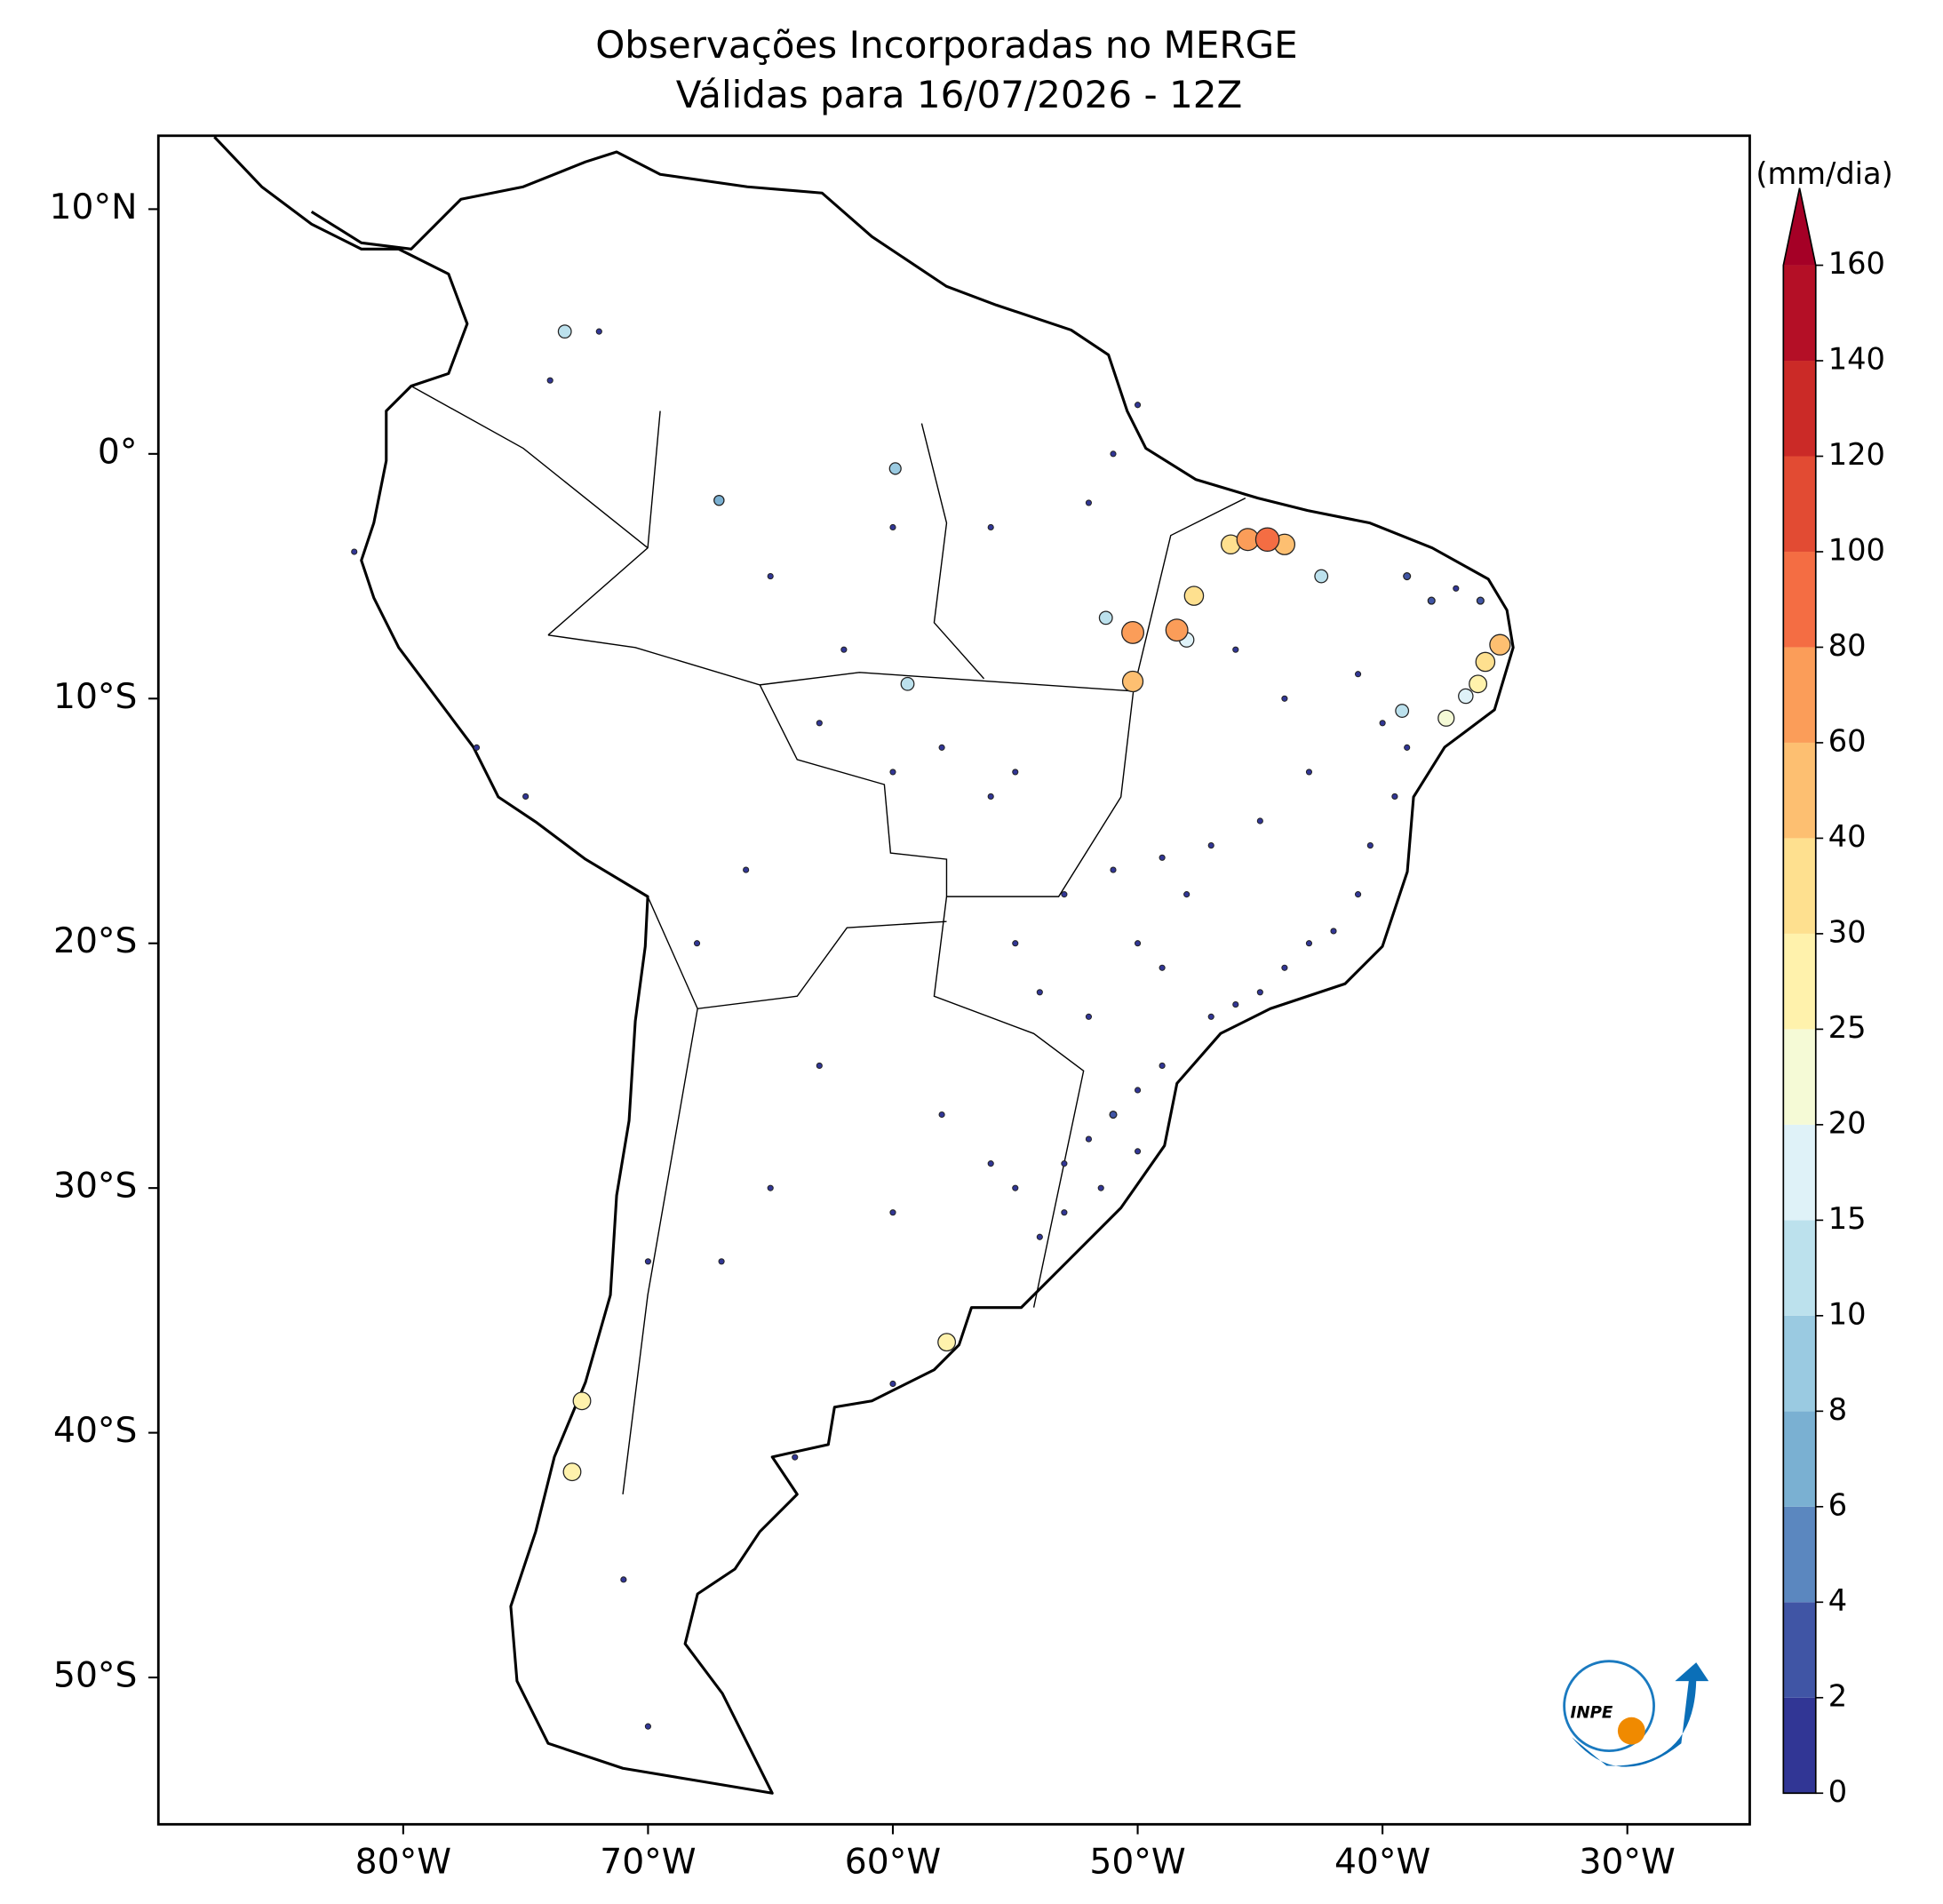 Image resolution: width=1943 pixels, height=1904 pixels. Describe the element at coordinates (1592, 1714) in the screenshot. I see `logo-text: INPE` at that location.